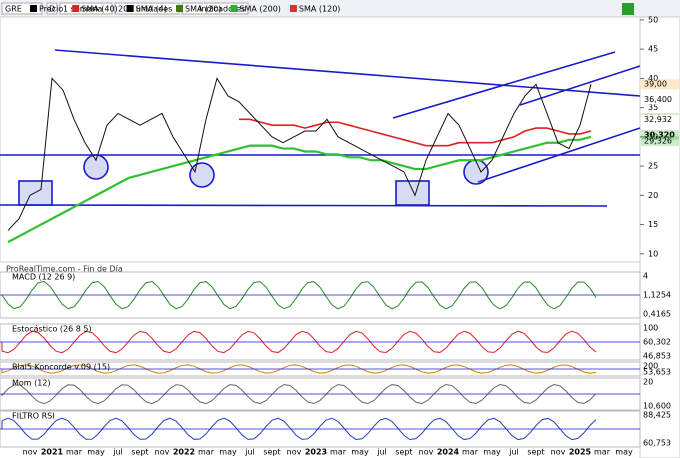  I want to click on y-tick-label: 40, so click(653, 78).